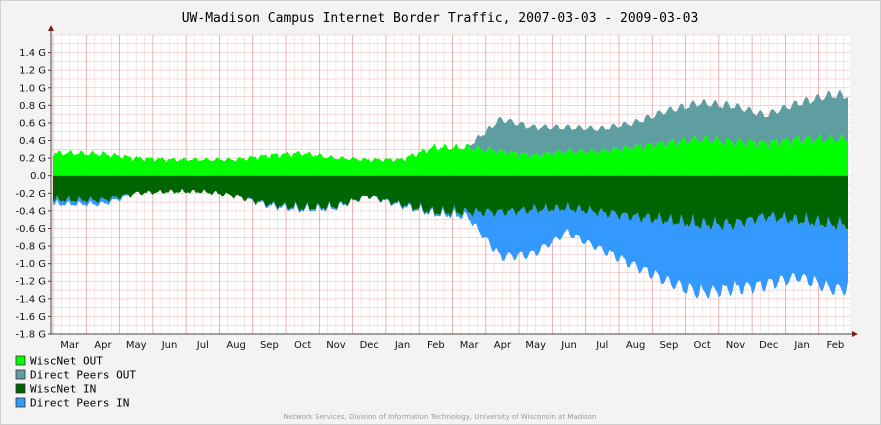  I want to click on x-axis-arrow, so click(855, 334).